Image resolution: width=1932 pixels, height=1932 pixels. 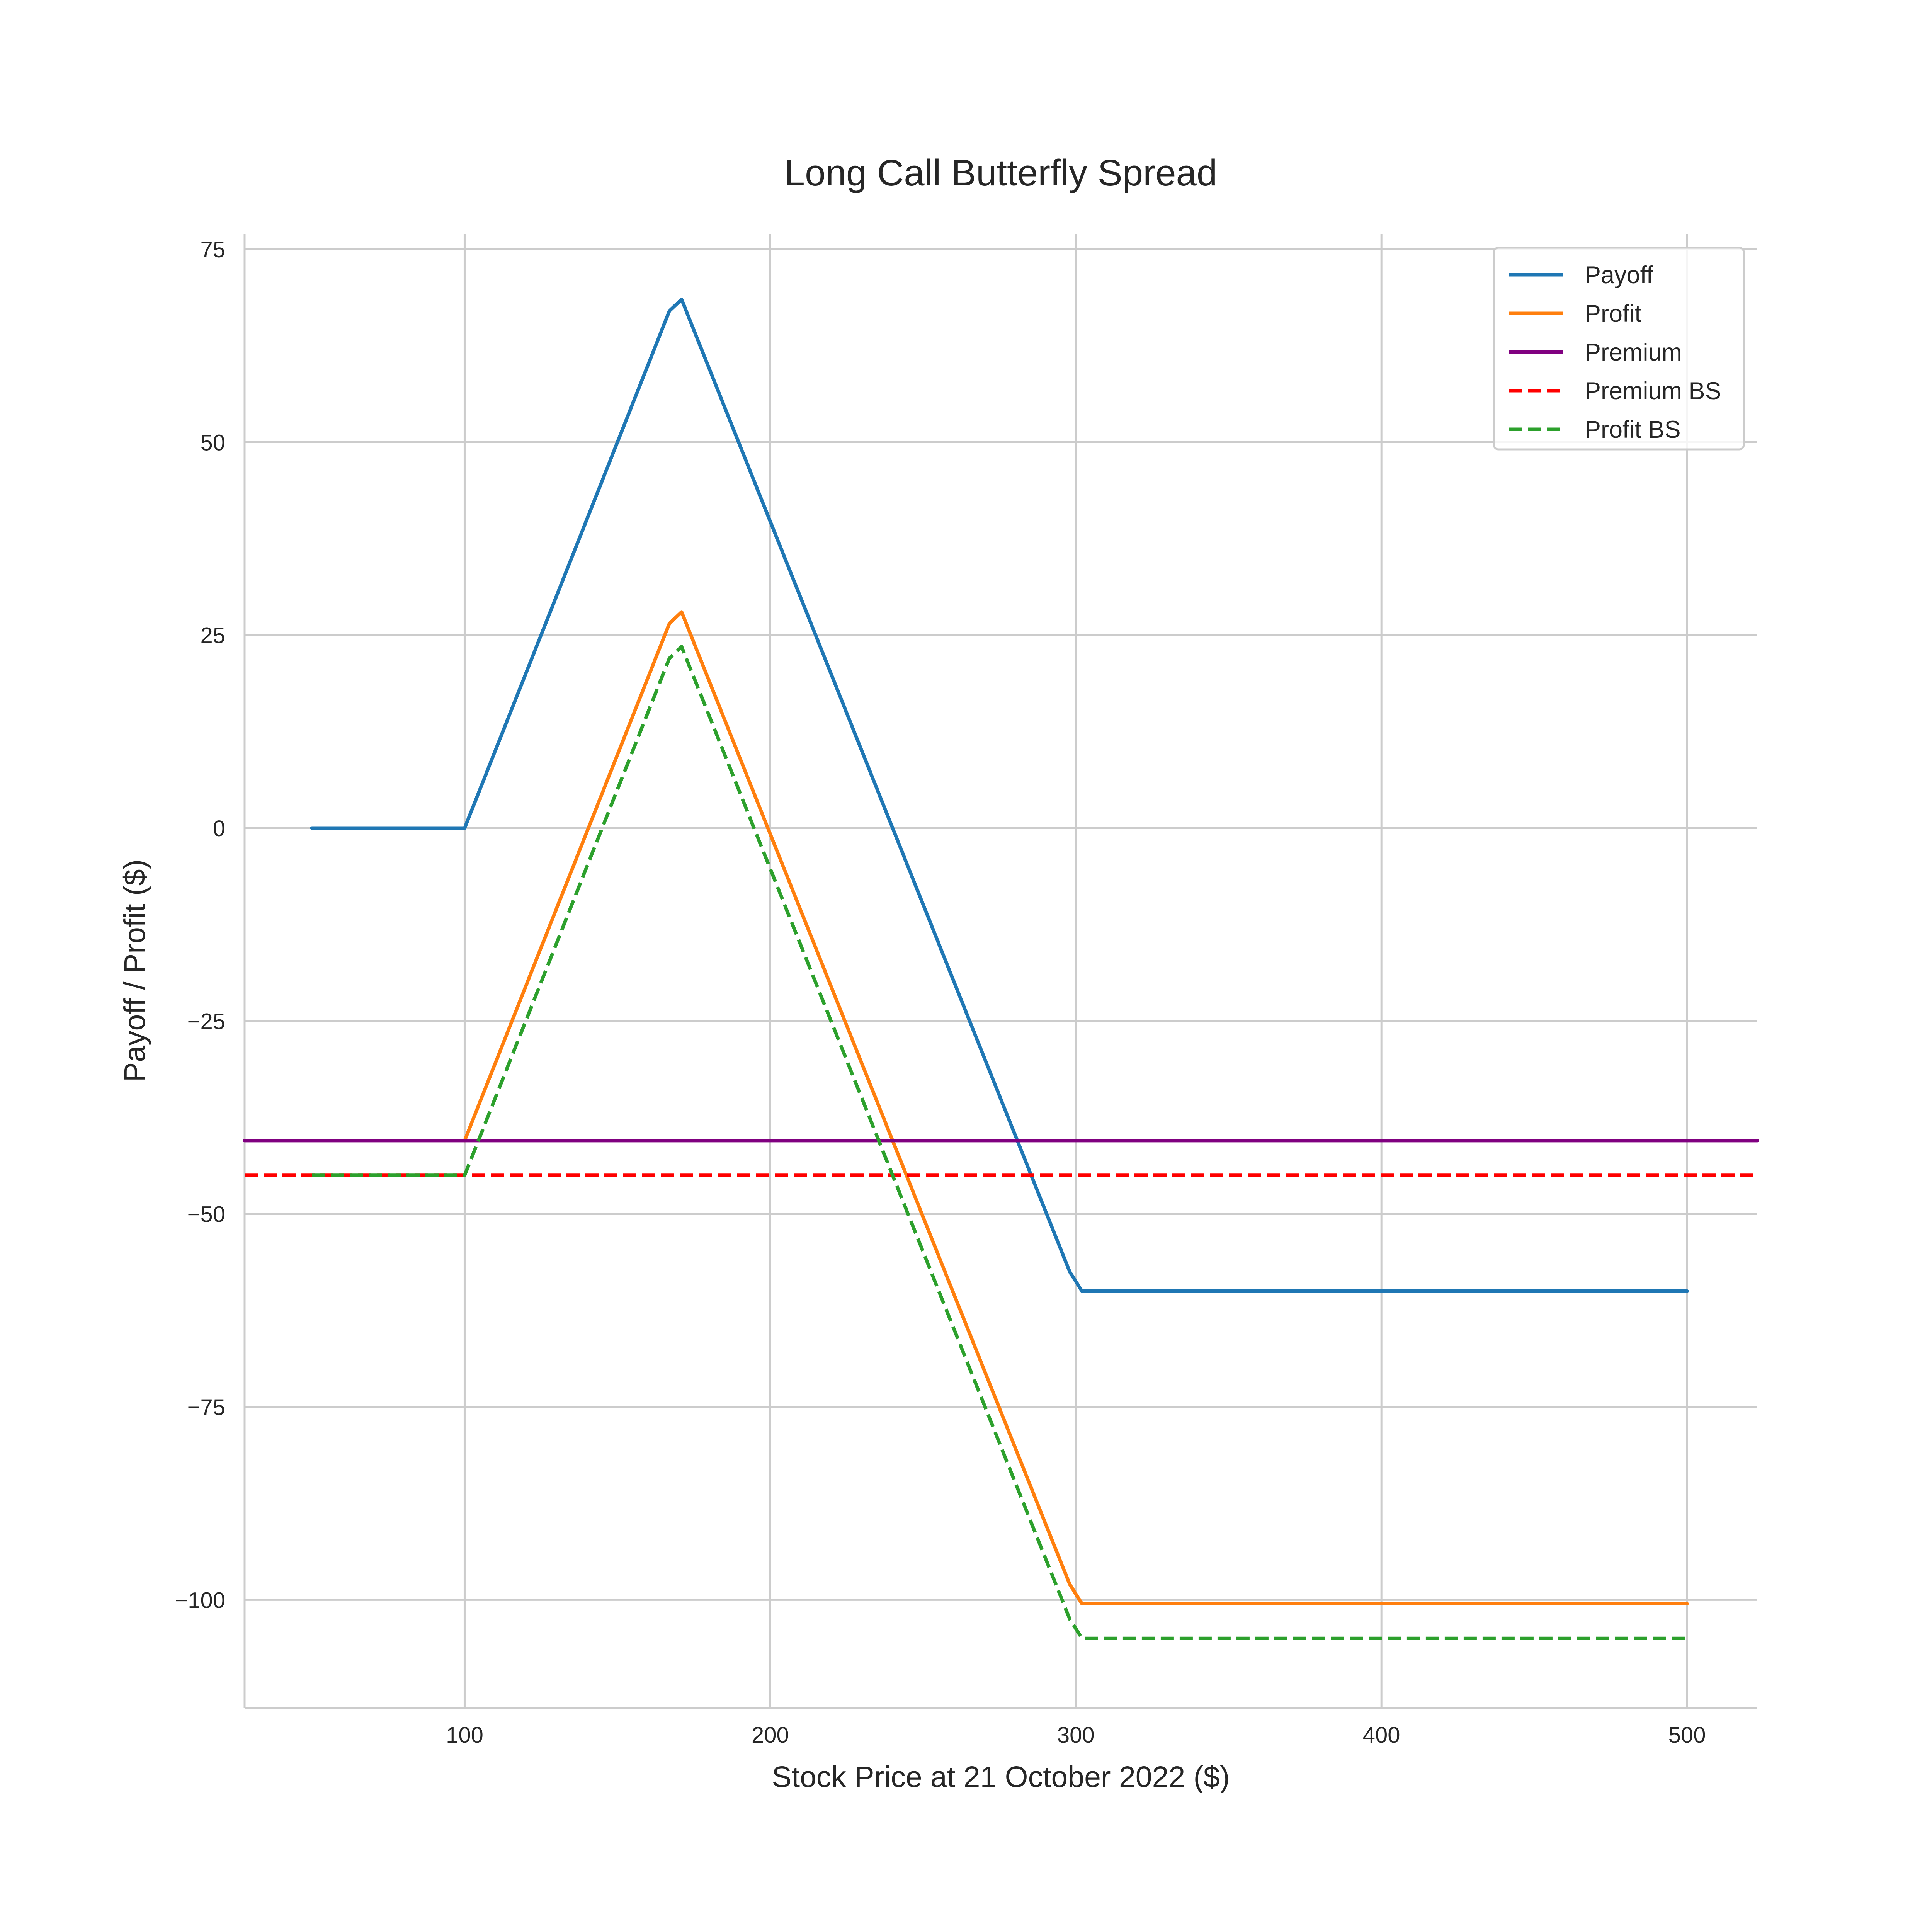 I want to click on x-tick-label: 100, so click(x=464, y=1736).